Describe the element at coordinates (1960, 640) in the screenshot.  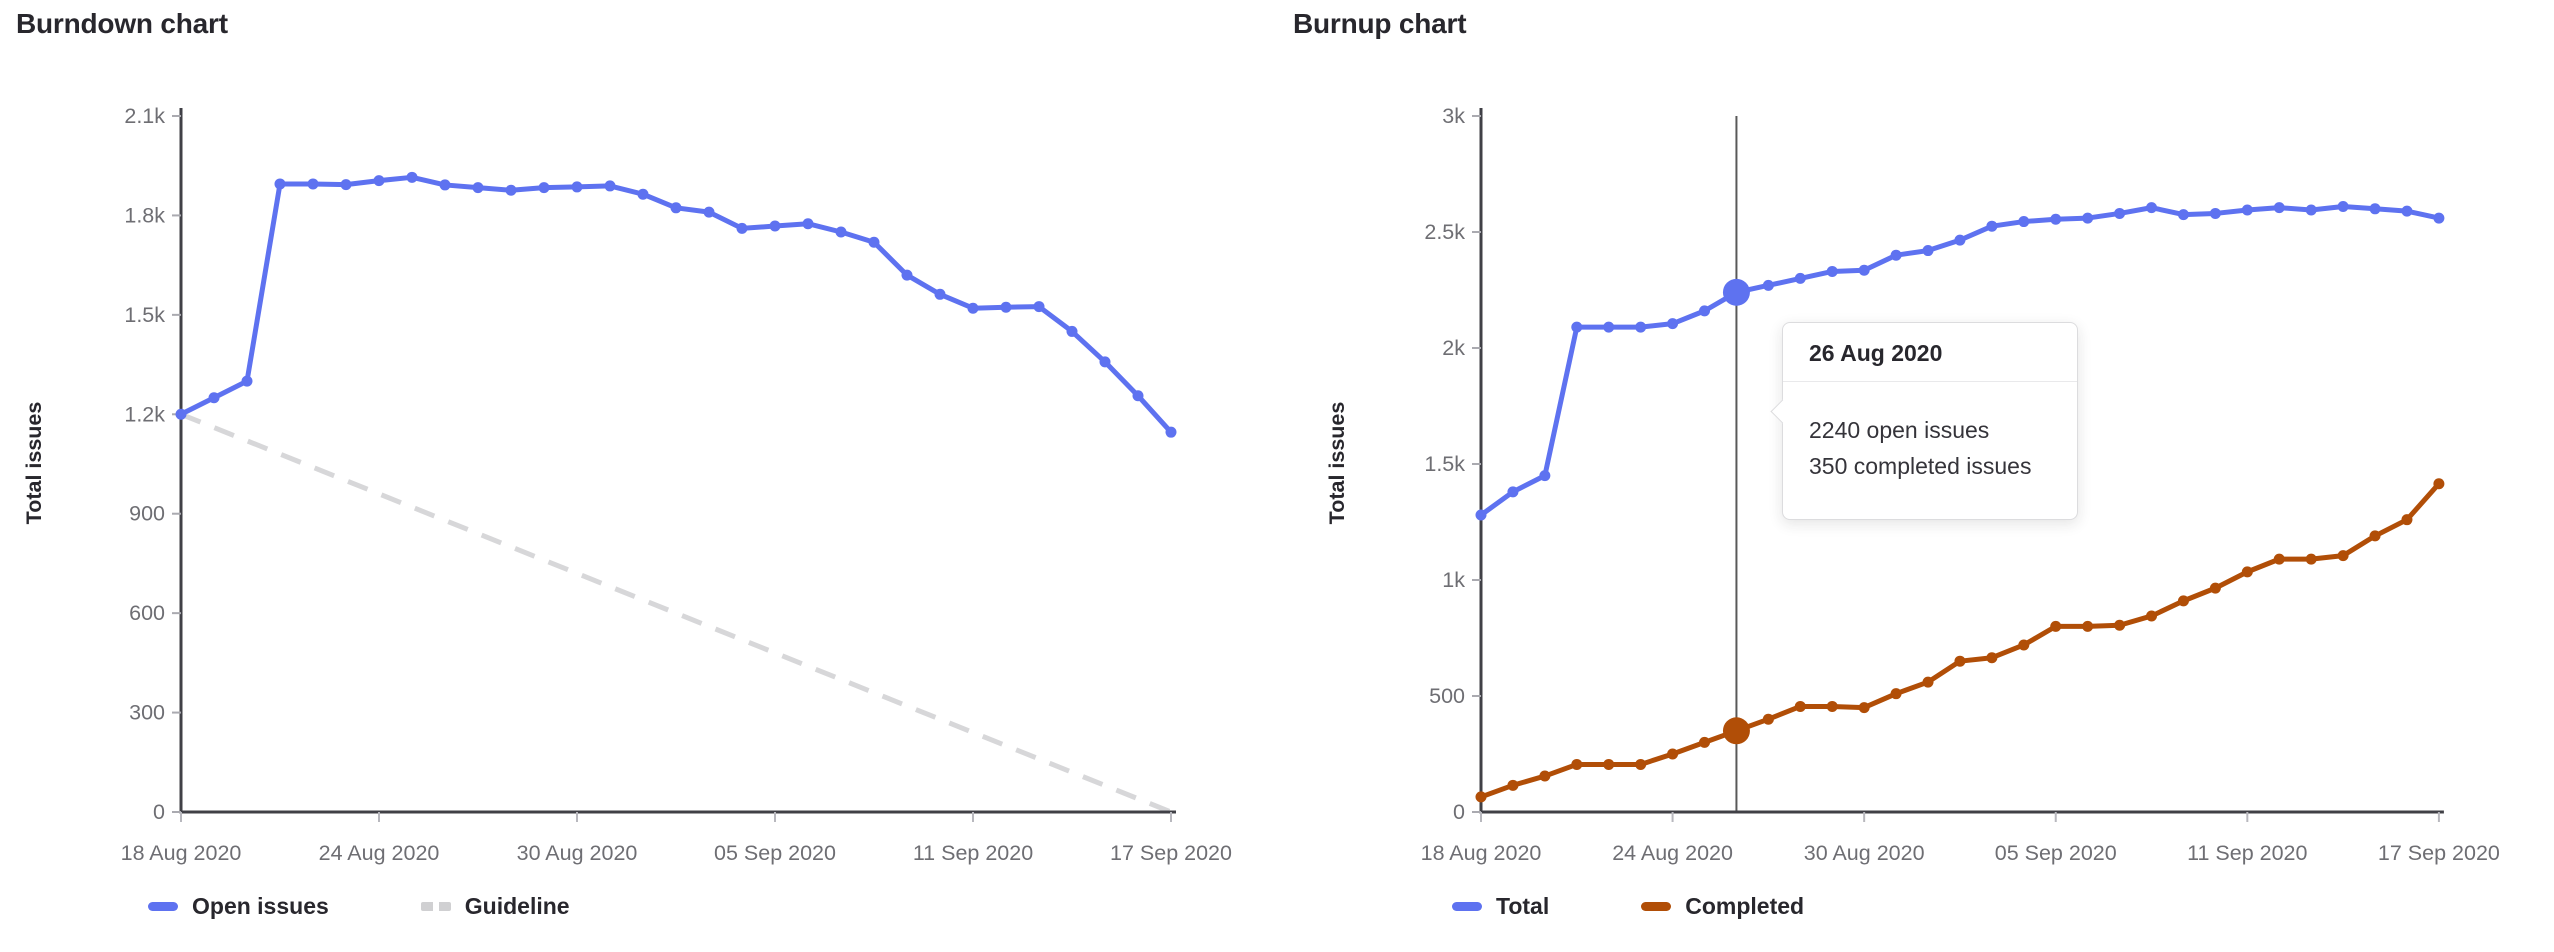
I see `completed-line` at that location.